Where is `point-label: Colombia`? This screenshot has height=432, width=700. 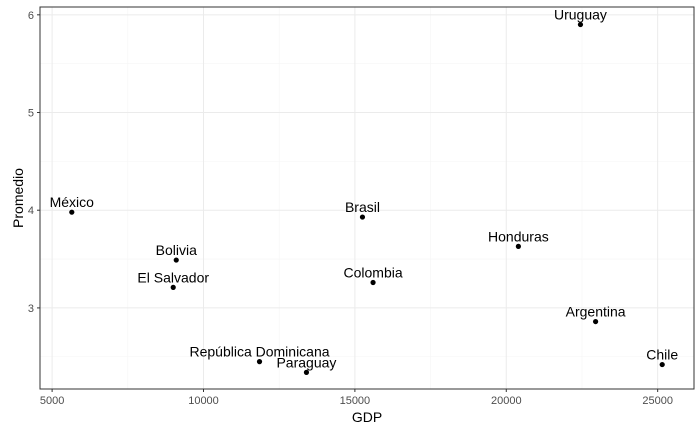 point-label: Colombia is located at coordinates (372, 273).